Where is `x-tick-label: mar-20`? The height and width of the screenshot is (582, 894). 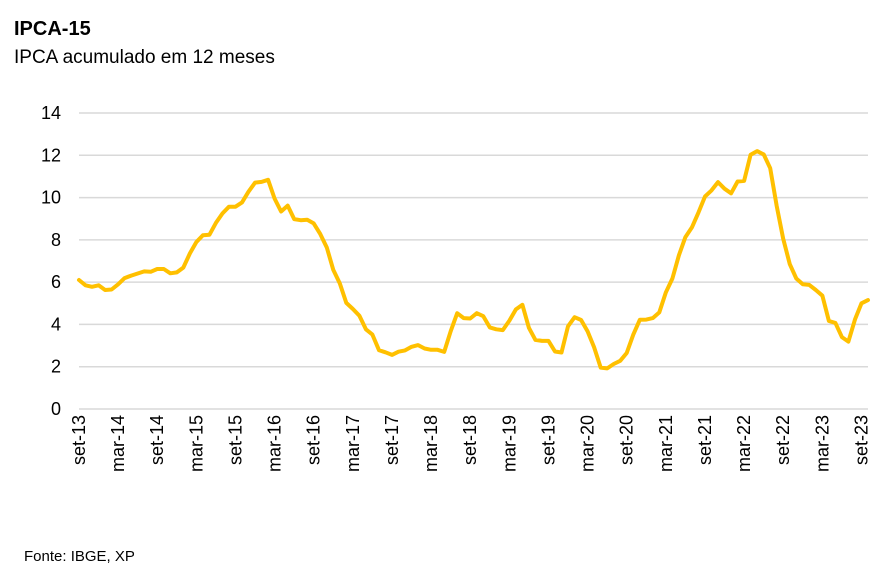
x-tick-label: mar-20 is located at coordinates (588, 443).